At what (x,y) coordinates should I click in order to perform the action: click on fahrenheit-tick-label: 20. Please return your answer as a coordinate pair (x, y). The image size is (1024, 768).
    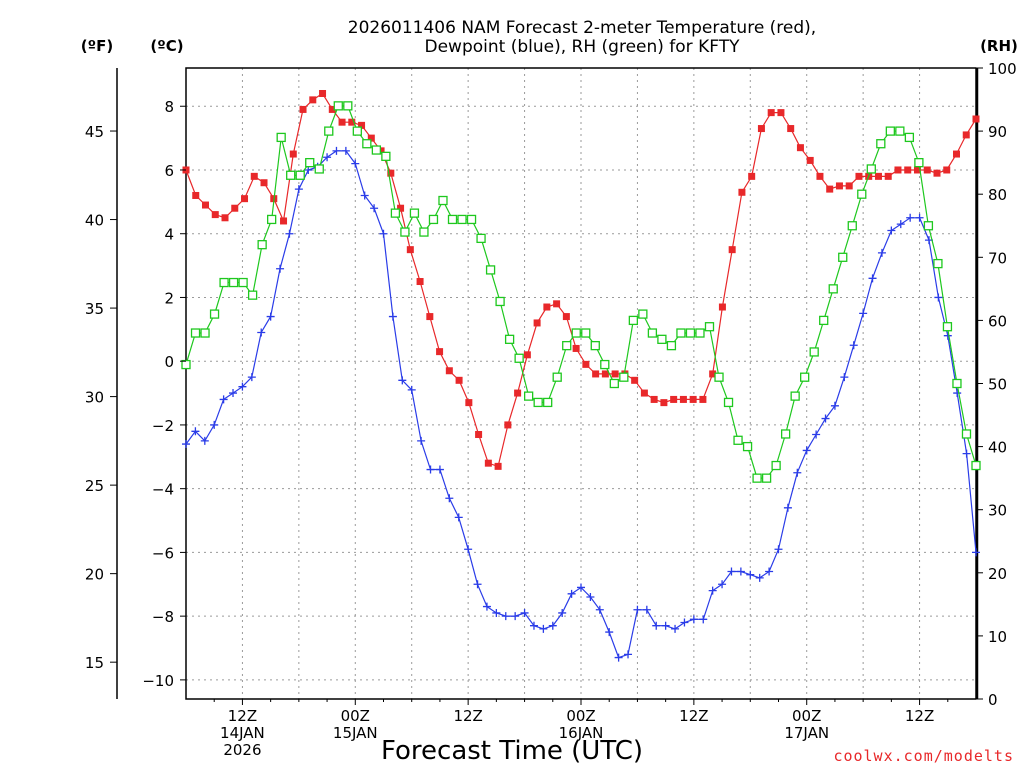
    Looking at the image, I should click on (94, 575).